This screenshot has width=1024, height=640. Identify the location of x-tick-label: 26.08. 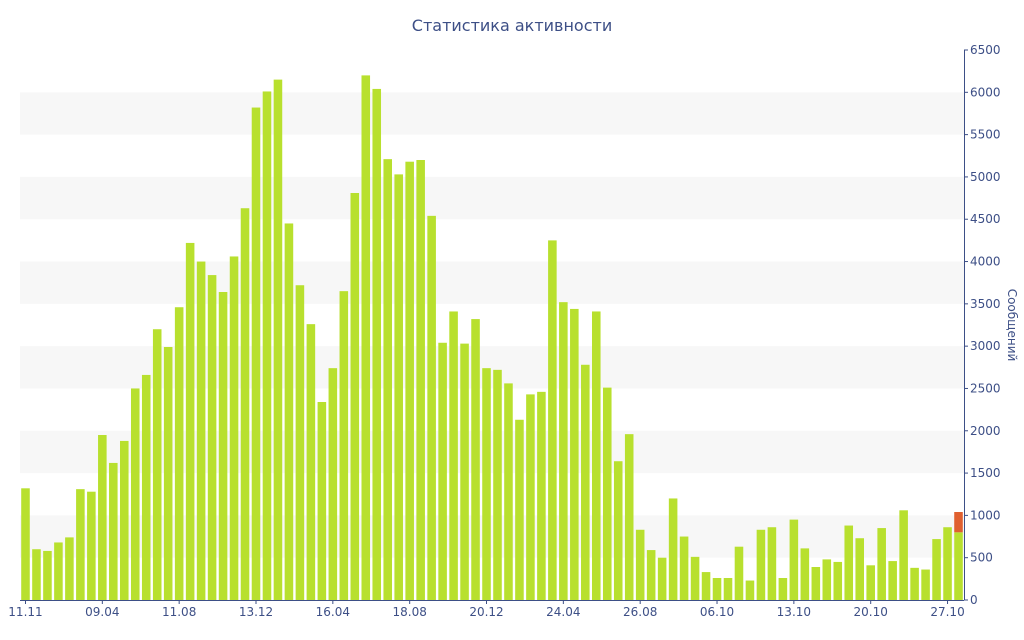
(640, 612).